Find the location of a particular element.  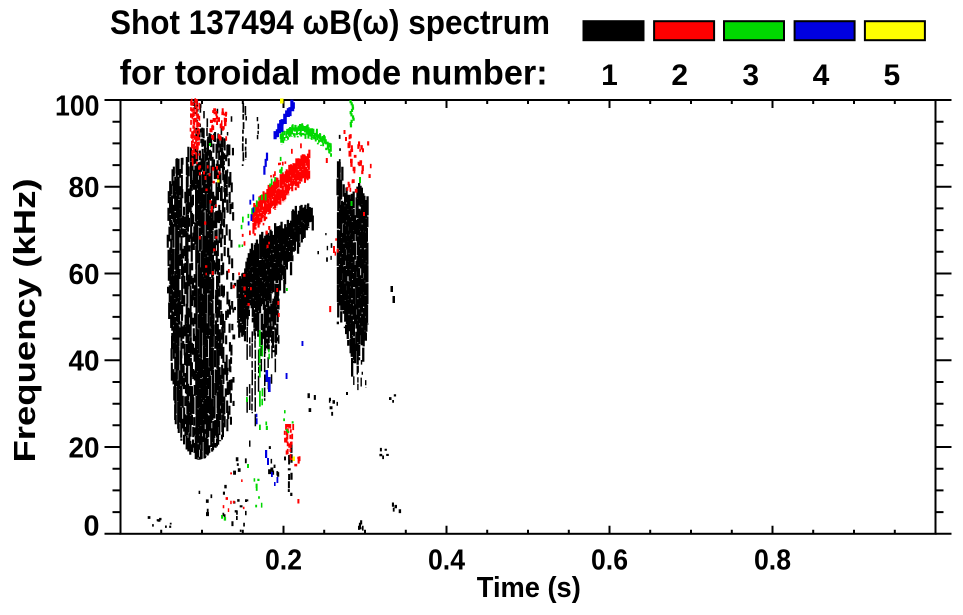

svg-text: 0 is located at coordinates (92, 526).